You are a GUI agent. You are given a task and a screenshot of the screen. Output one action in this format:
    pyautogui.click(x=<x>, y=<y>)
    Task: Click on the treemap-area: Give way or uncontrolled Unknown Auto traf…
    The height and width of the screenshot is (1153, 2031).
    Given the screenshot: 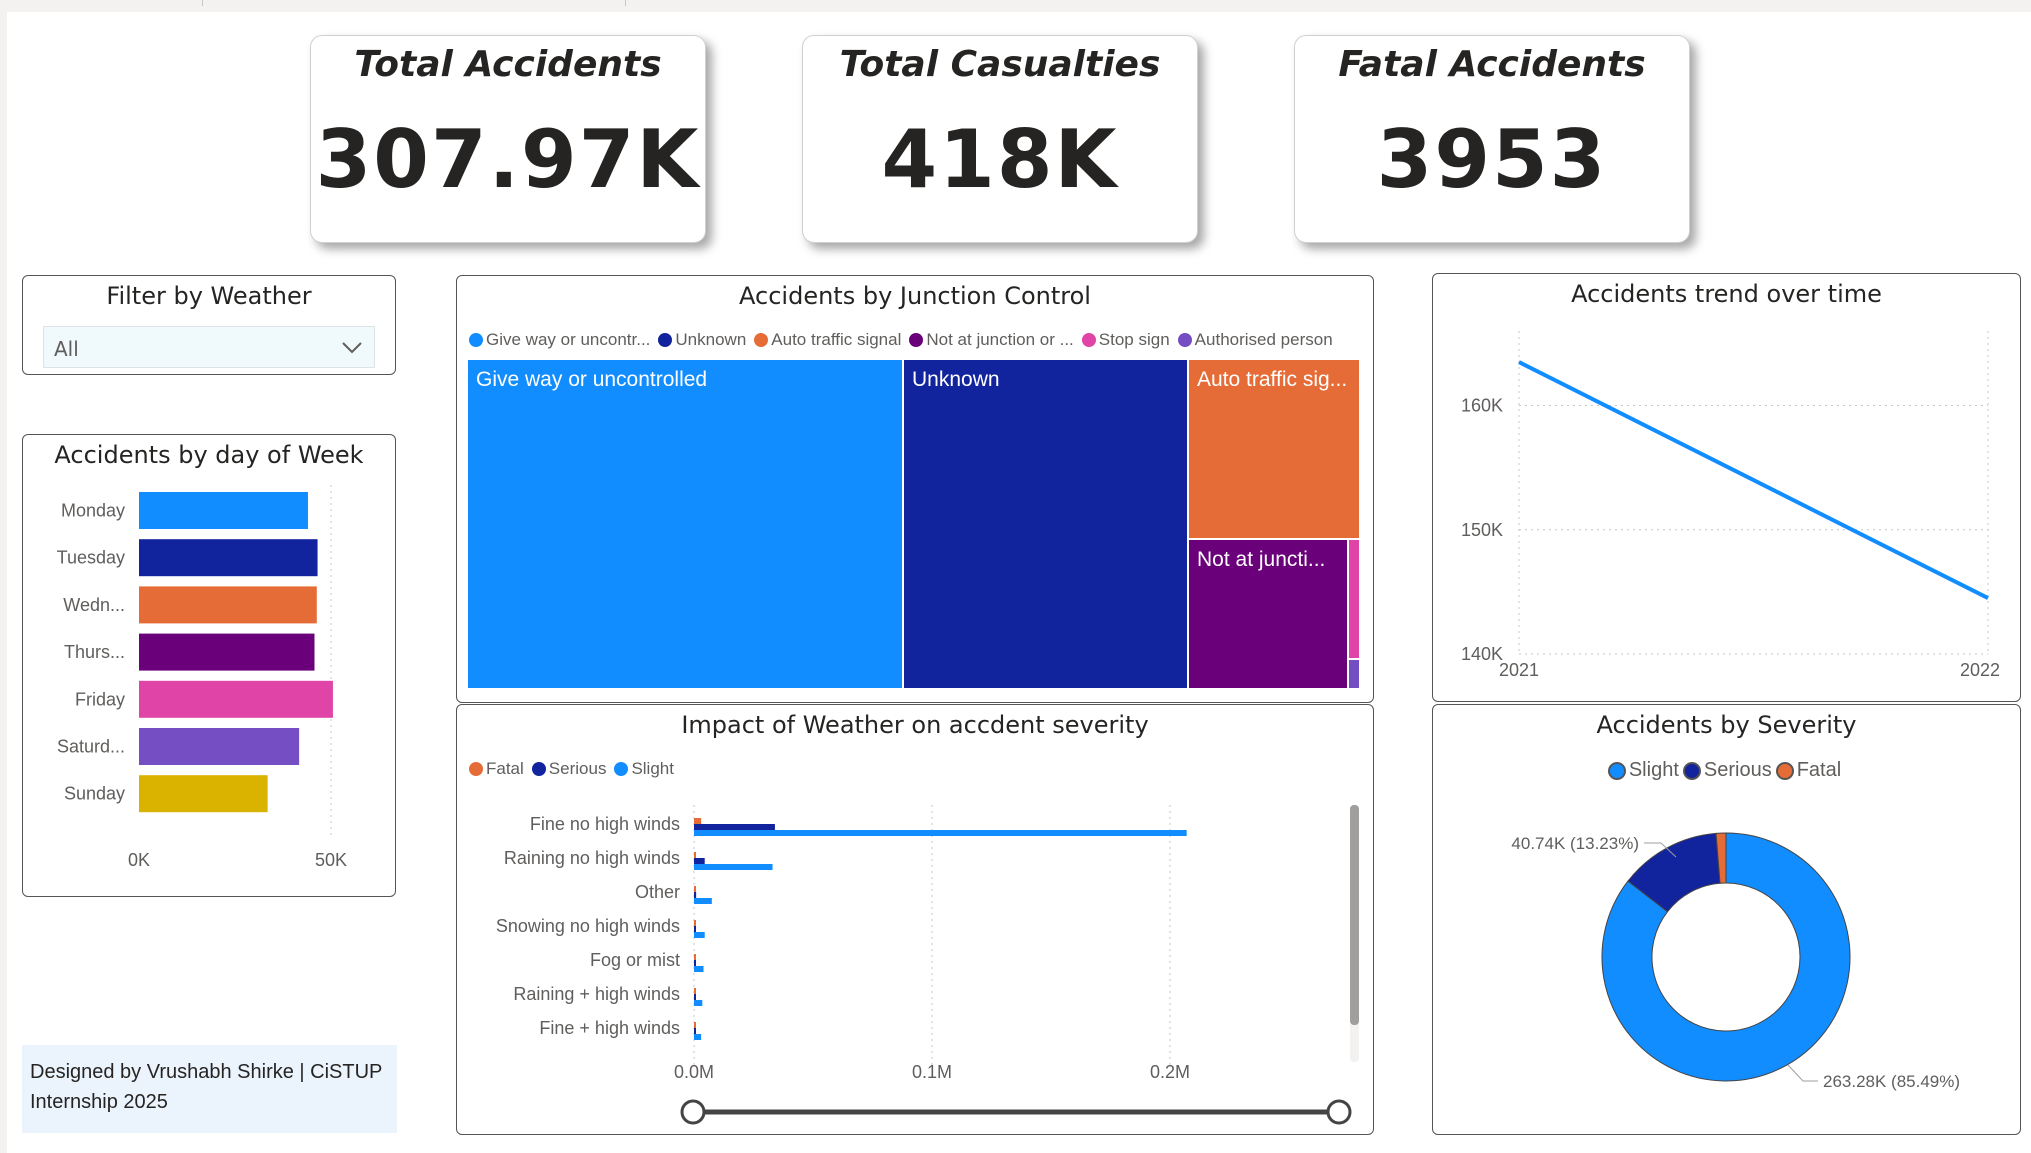 What is the action you would take?
    pyautogui.click(x=914, y=525)
    